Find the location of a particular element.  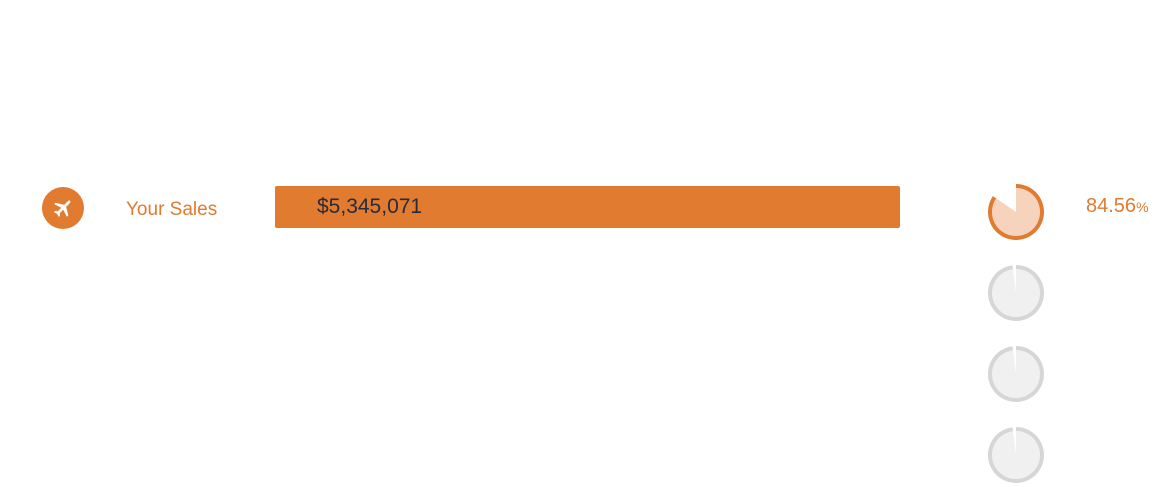

airplane-glyph is located at coordinates (62, 209).